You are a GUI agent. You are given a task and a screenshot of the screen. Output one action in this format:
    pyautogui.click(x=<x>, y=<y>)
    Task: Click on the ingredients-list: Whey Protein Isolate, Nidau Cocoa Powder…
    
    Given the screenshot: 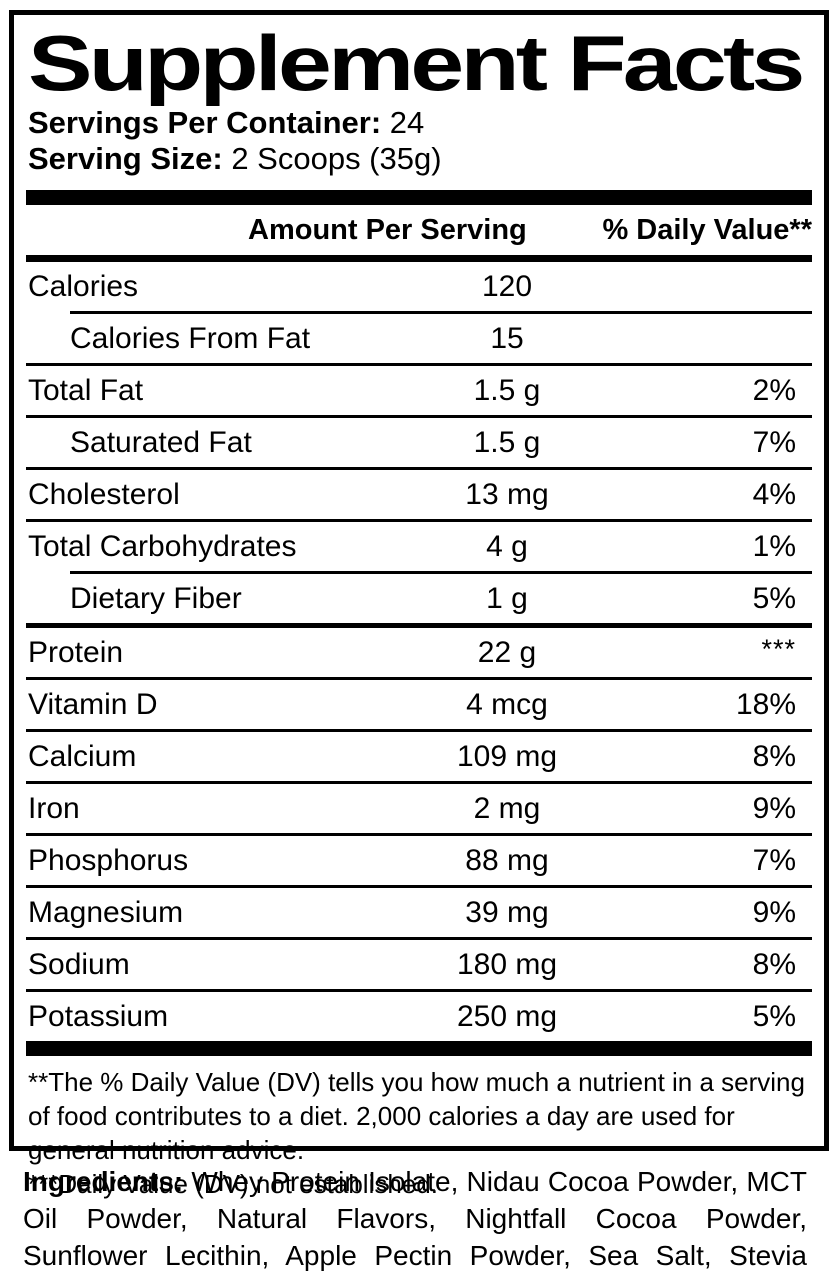 What is the action you would take?
    pyautogui.click(x=415, y=1218)
    